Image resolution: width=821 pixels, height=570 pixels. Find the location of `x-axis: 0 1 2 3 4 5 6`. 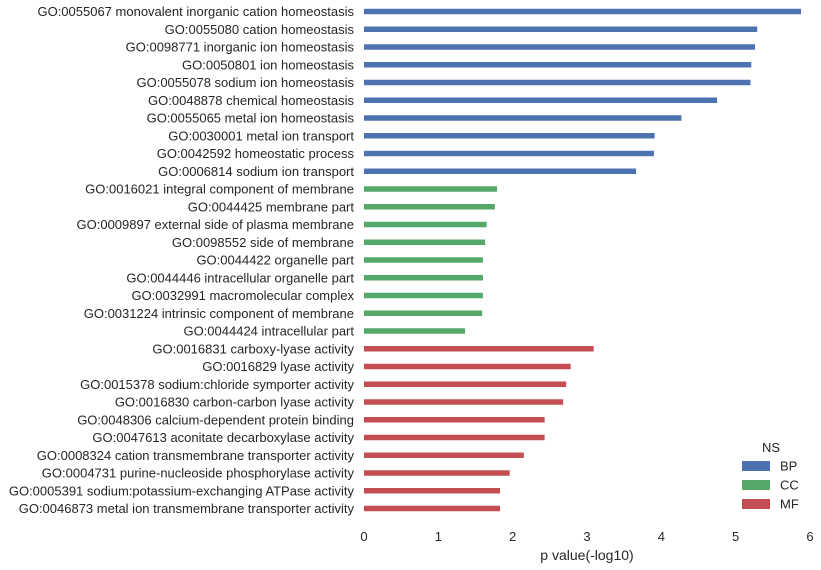

x-axis: 0 1 2 3 4 5 6 is located at coordinates (586, 536).